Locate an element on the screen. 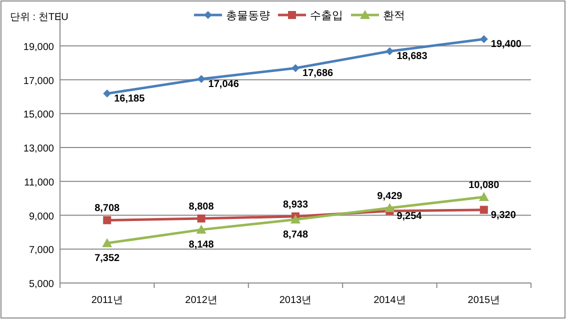 Image resolution: width=567 pixels, height=320 pixels. y-tick-label: 5,000 is located at coordinates (41, 284).